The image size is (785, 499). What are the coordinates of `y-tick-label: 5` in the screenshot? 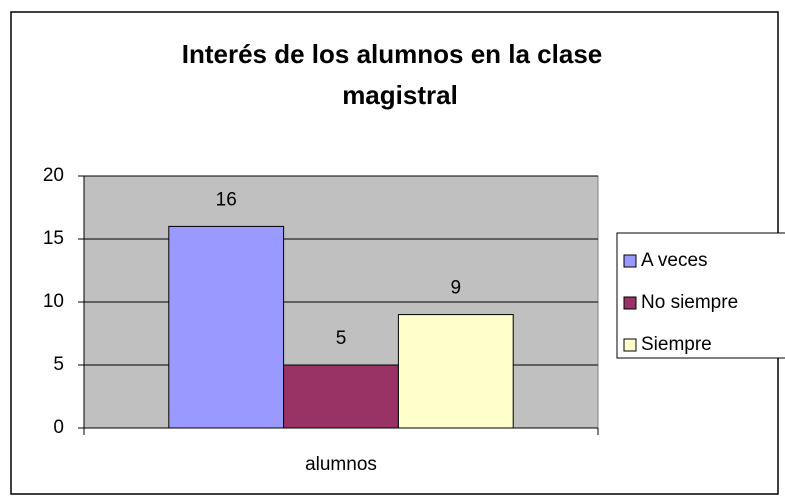 It's located at (58, 364).